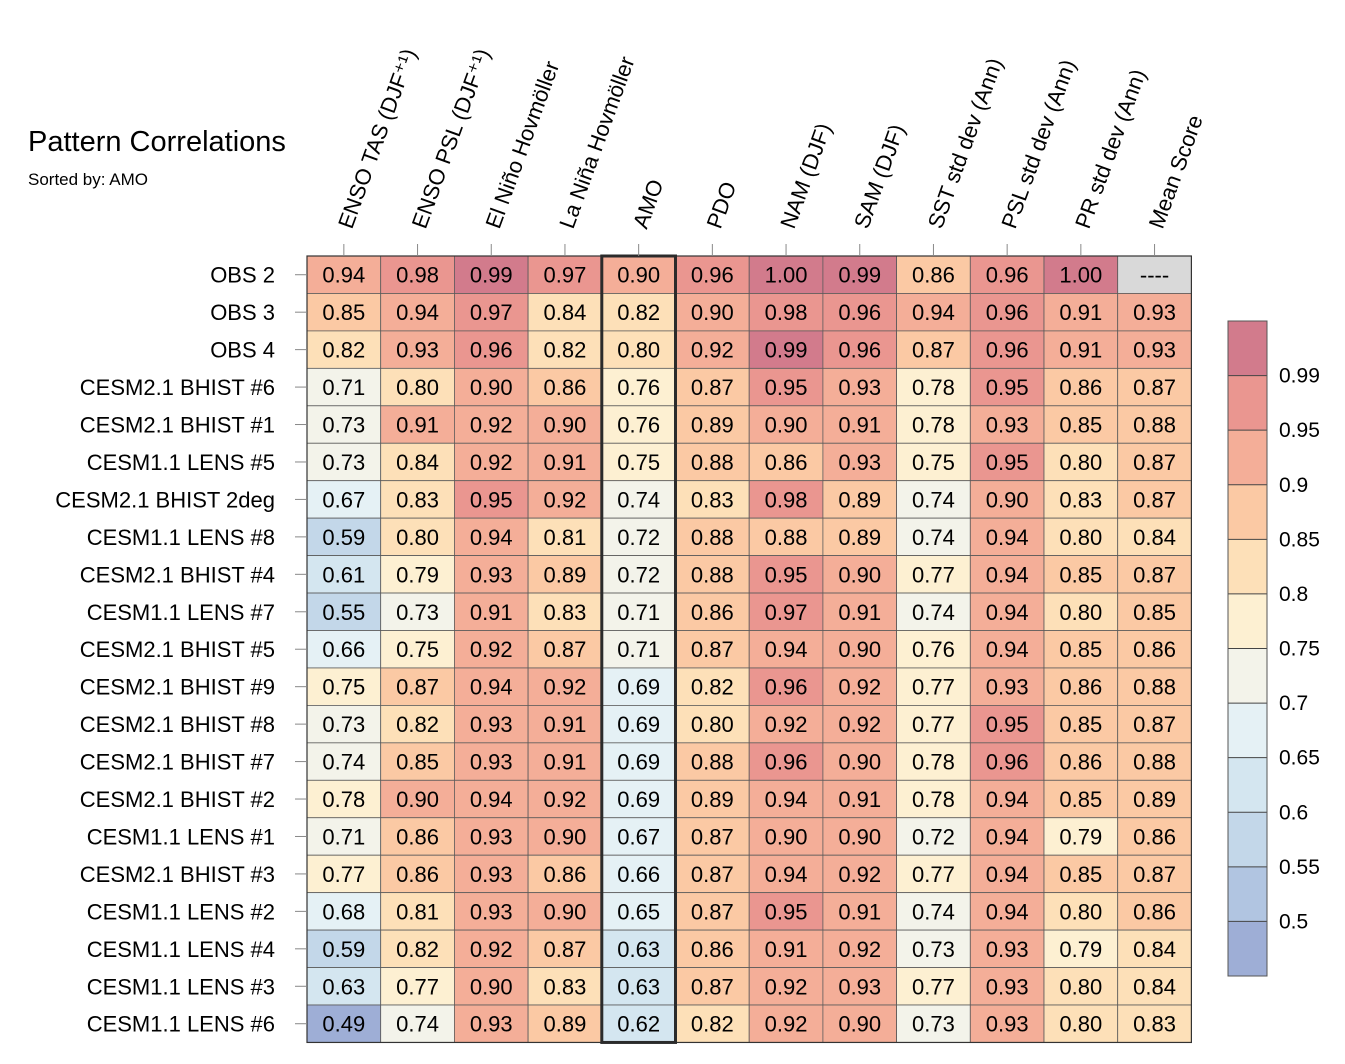  What do you see at coordinates (451, 138) in the screenshot?
I see `column-label: ENSO PSL (DJF⁺¹)` at bounding box center [451, 138].